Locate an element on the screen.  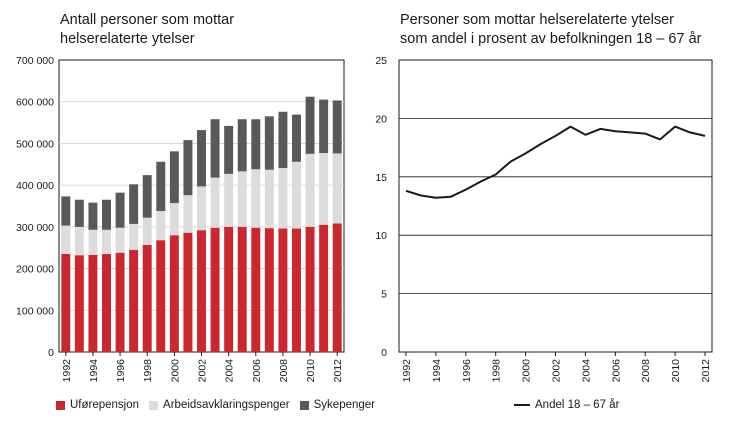
legend-swatch-arbeidsavklaringspenger is located at coordinates (154, 405).